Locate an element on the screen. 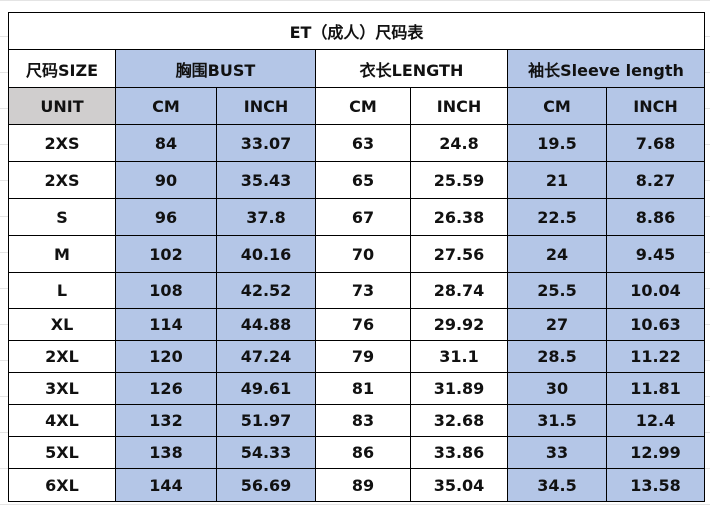 This screenshot has height=516, width=710. measure-cell: 108 is located at coordinates (166, 291).